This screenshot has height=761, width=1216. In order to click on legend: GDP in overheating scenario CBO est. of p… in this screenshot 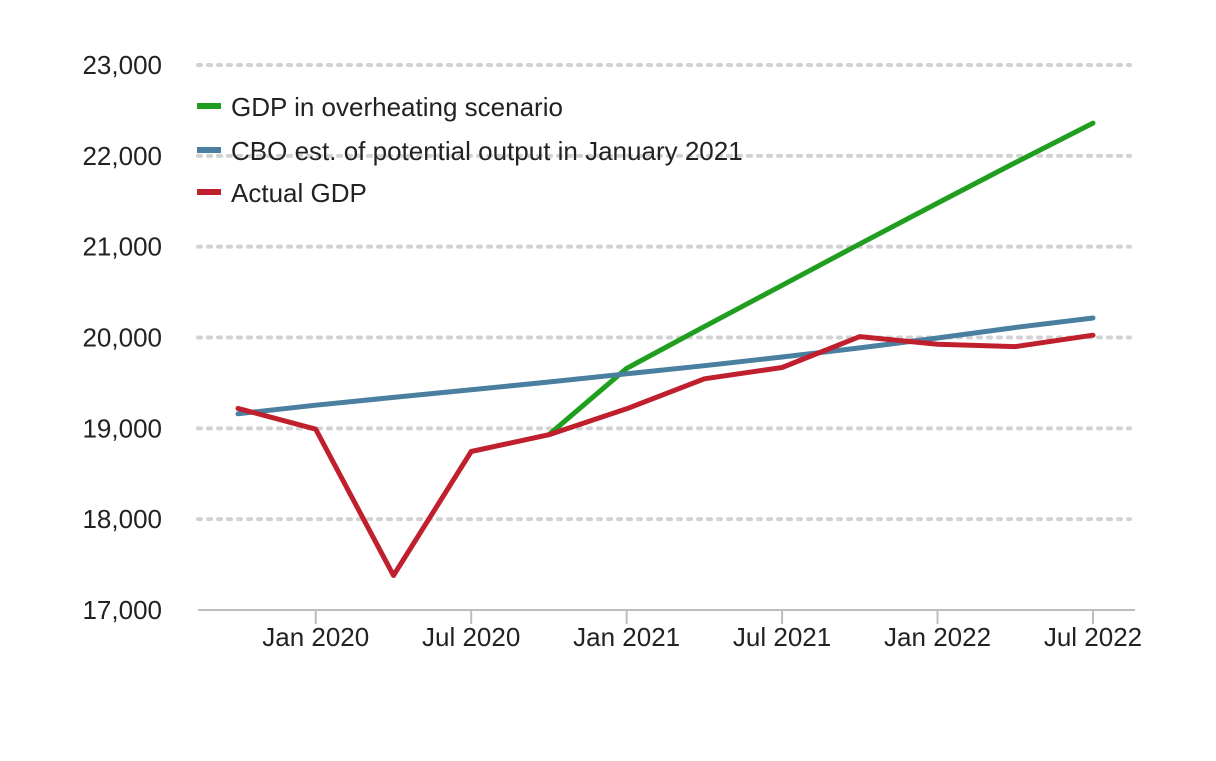, I will do `click(470, 150)`.